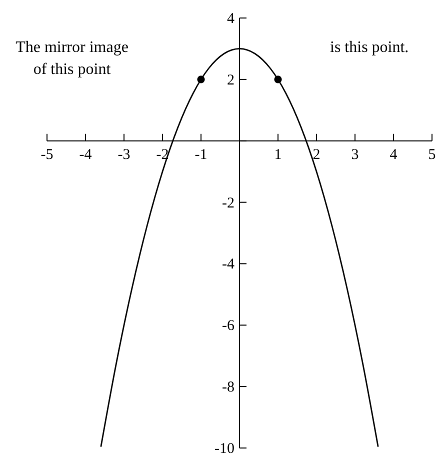 Image resolution: width=439 pixels, height=459 pixels. Describe the element at coordinates (85, 154) in the screenshot. I see `x-tick-label: -4` at that location.